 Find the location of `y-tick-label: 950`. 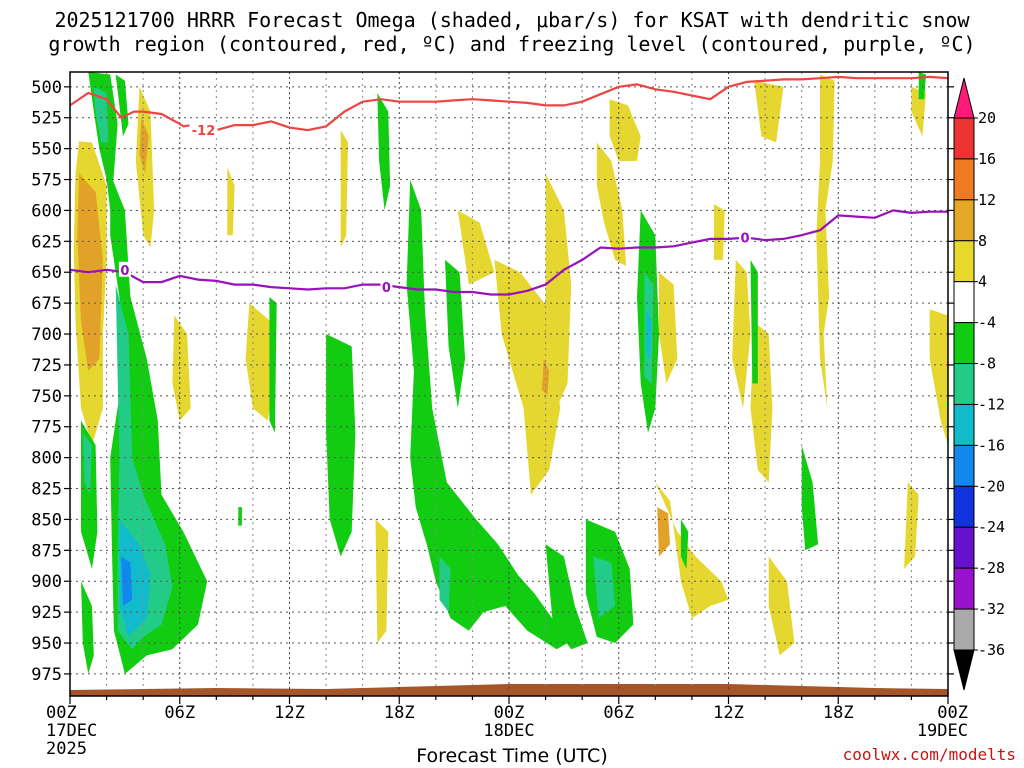

y-tick-label: 950 is located at coordinates (46, 644).